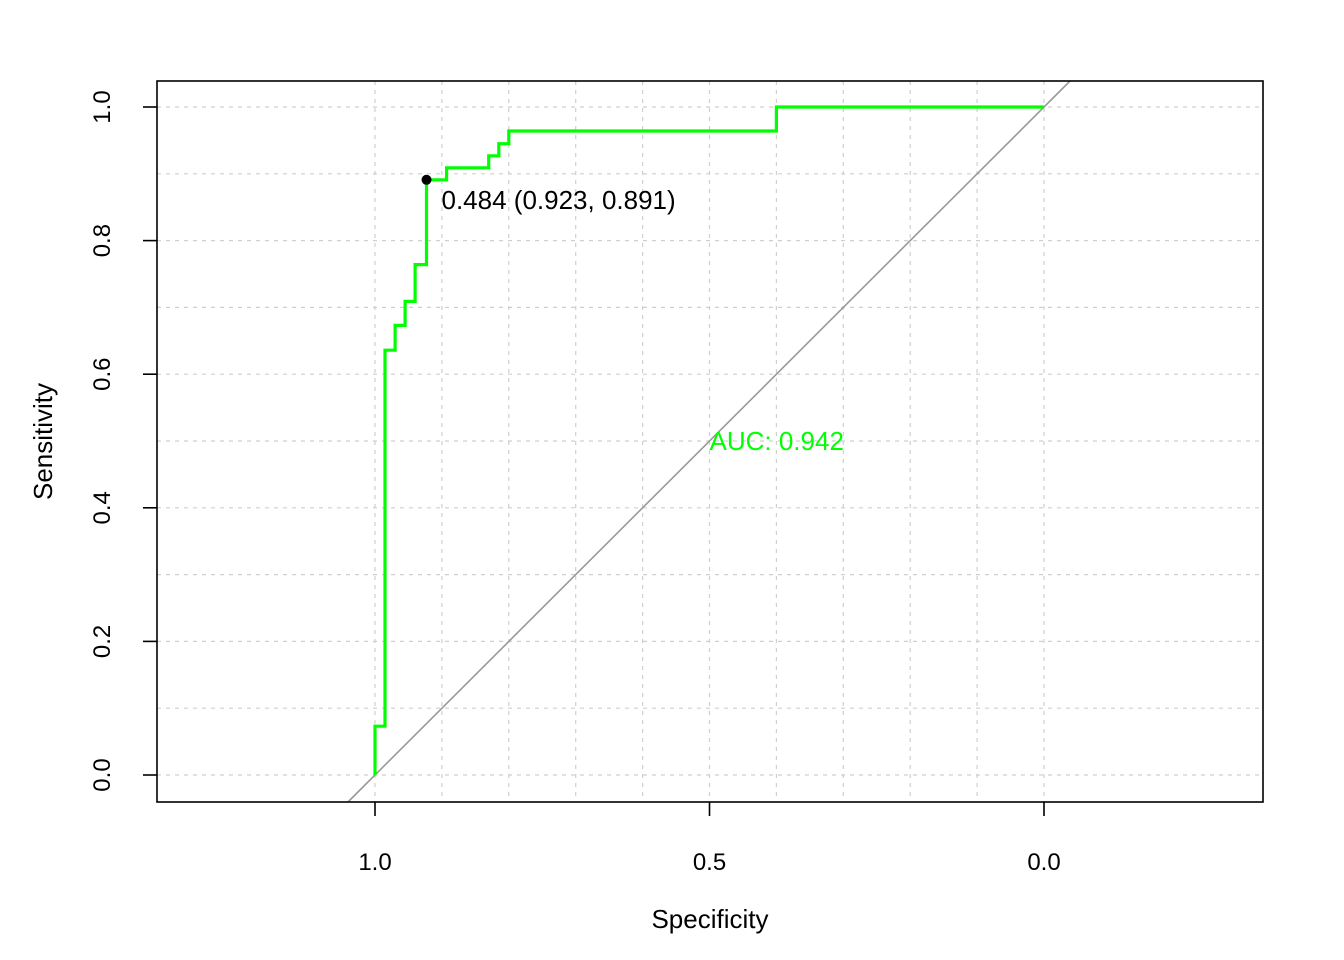 This screenshot has height=960, width=1344. Describe the element at coordinates (709, 839) in the screenshot. I see `x-axis-ticks: 1.0 0.5 0.0` at that location.